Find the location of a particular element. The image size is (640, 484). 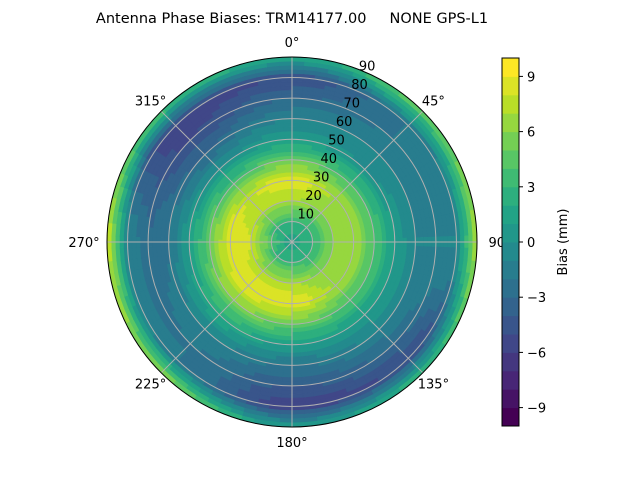

r-tick-label: 90 is located at coordinates (367, 66).